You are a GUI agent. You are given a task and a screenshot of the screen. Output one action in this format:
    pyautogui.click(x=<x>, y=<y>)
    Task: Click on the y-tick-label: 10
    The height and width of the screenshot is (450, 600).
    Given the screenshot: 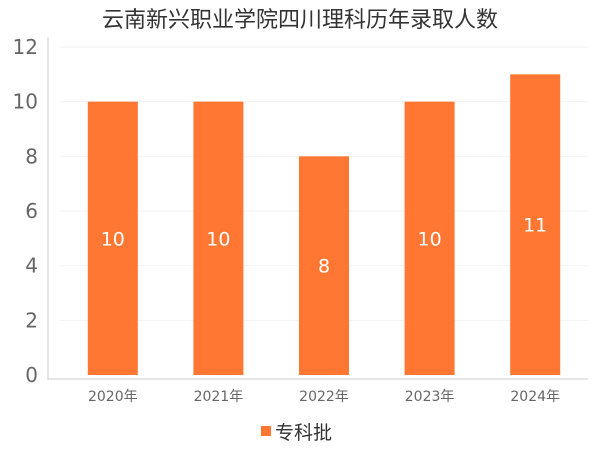 What is the action you would take?
    pyautogui.click(x=25, y=102)
    